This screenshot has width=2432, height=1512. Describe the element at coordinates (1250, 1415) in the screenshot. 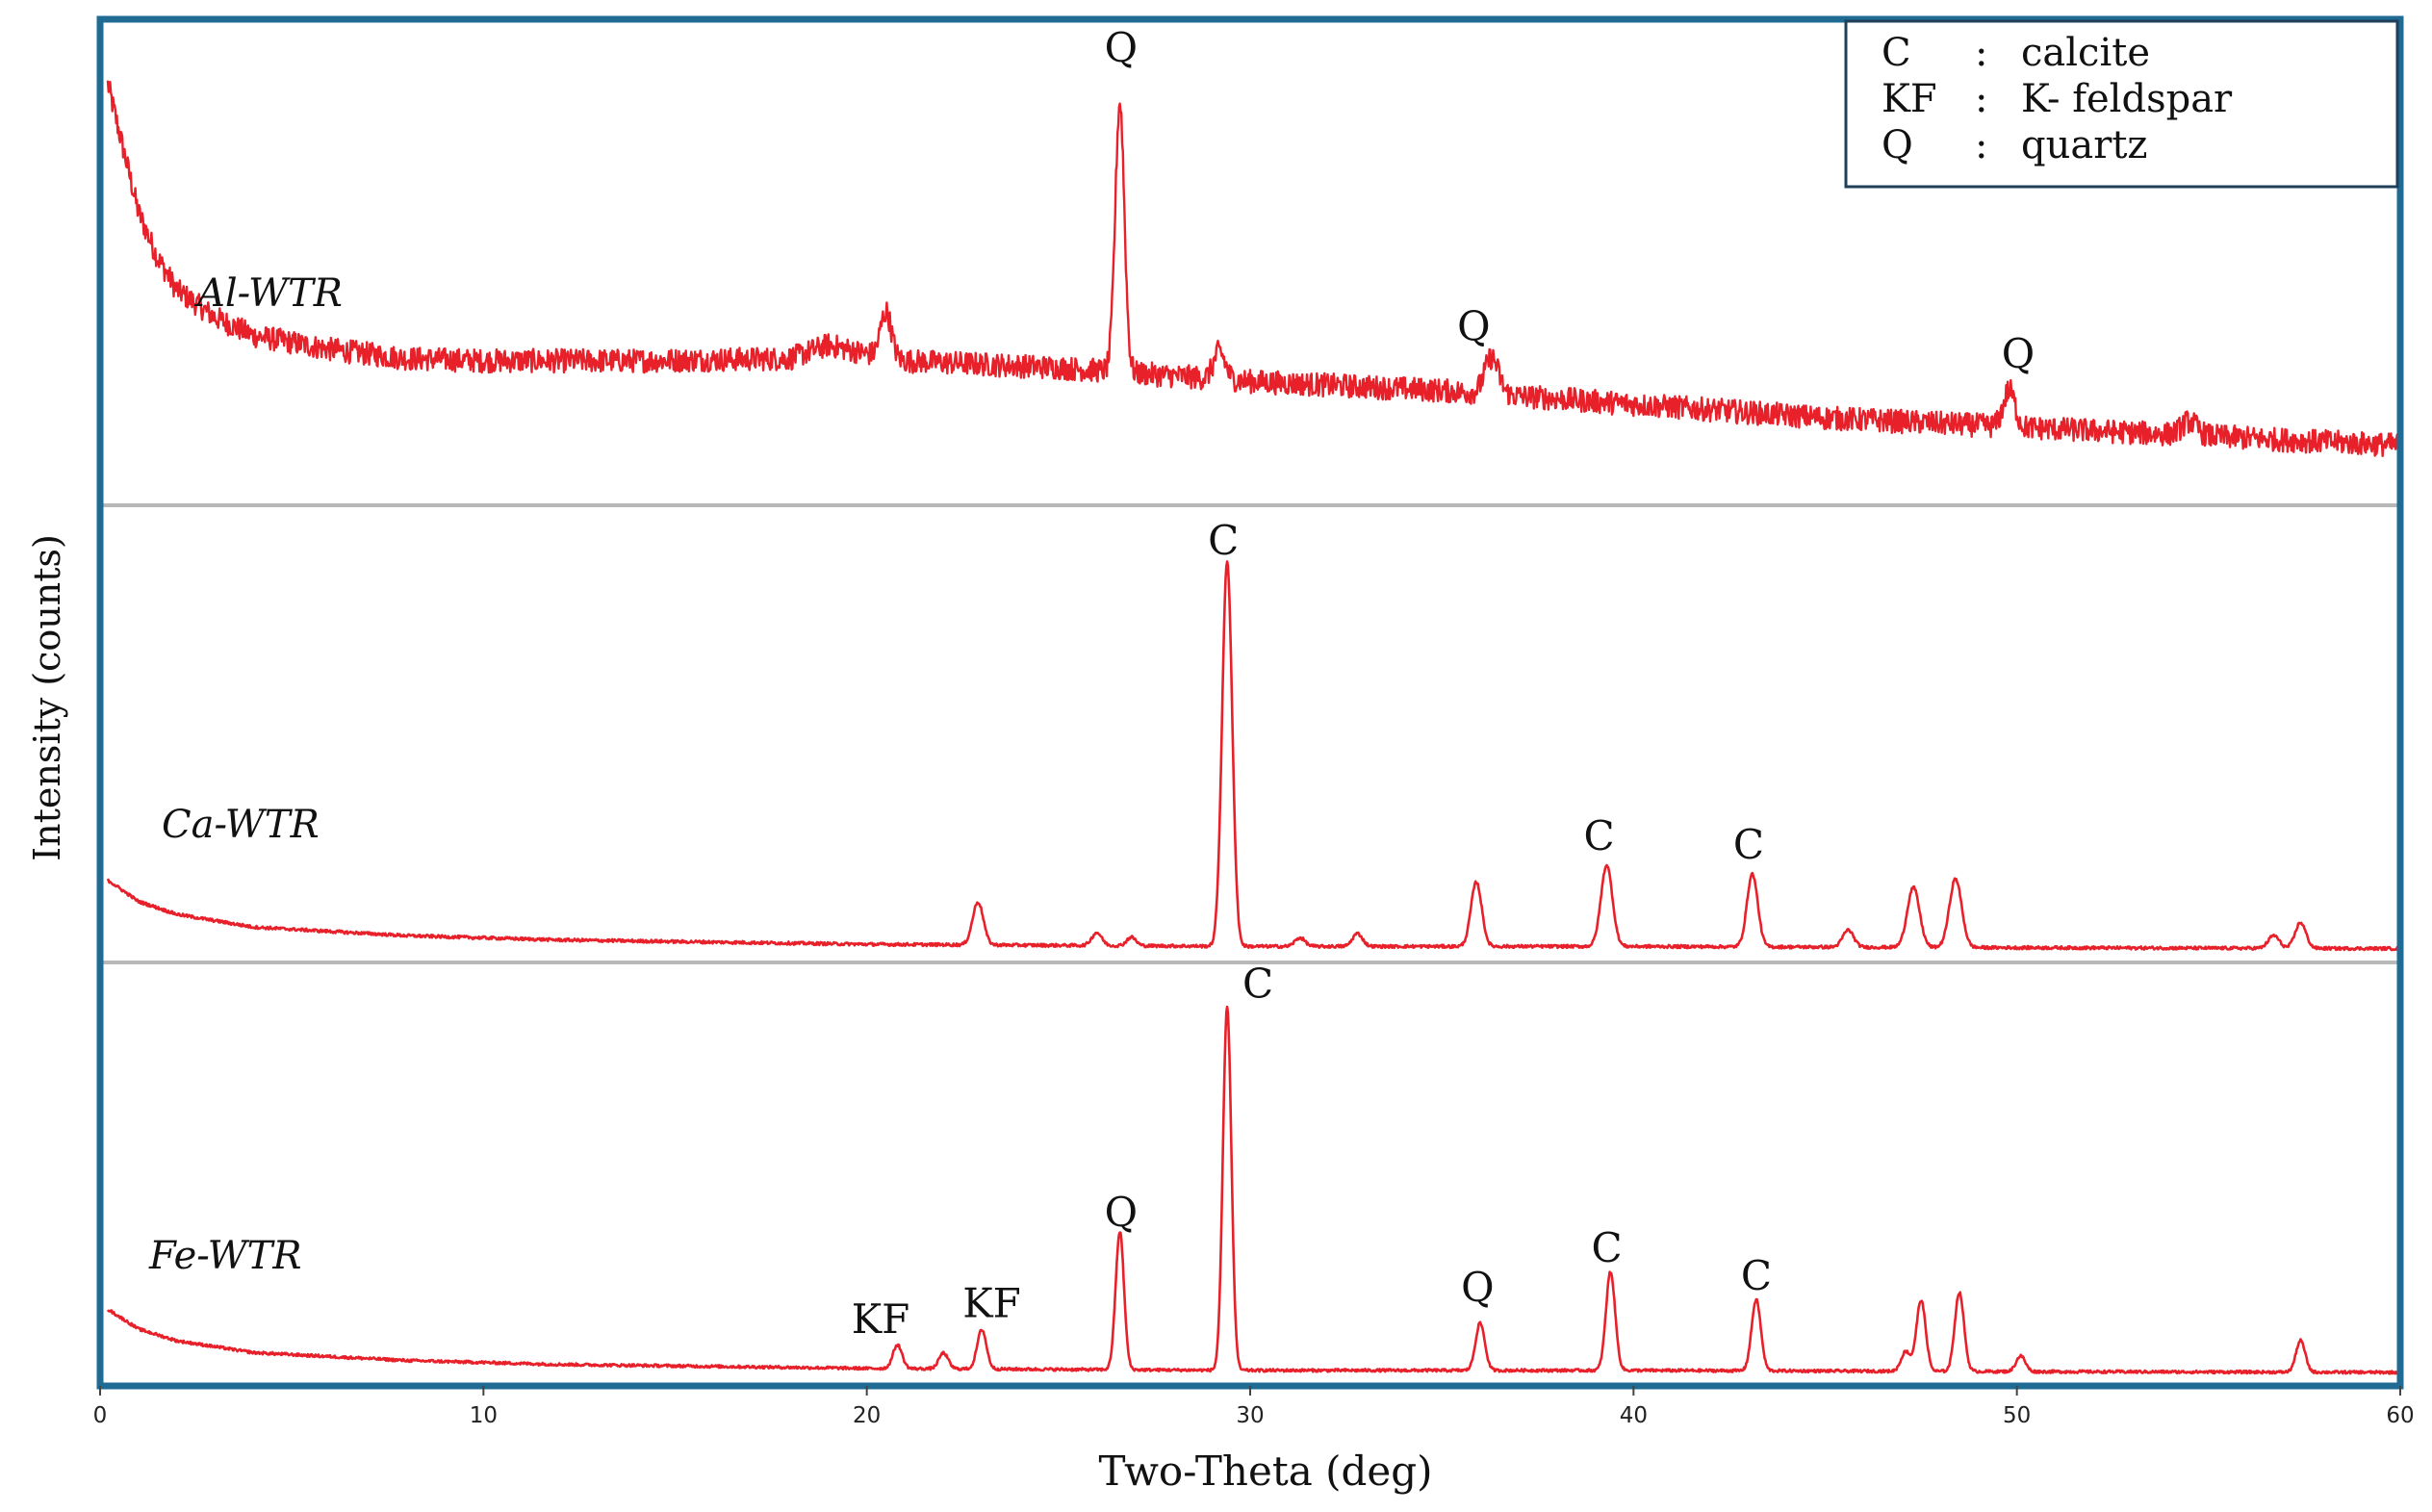

I see `x-tick-label: 30` at that location.